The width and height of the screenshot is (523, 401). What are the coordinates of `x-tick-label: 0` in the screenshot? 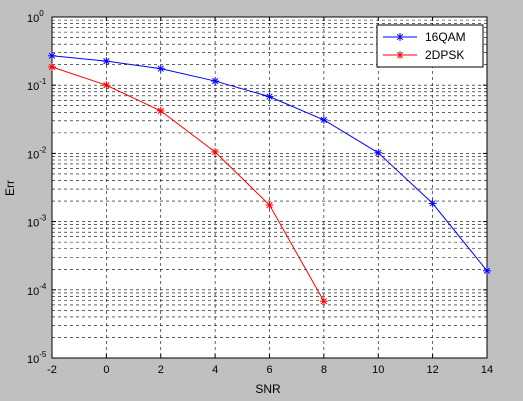 It's located at (106, 370).